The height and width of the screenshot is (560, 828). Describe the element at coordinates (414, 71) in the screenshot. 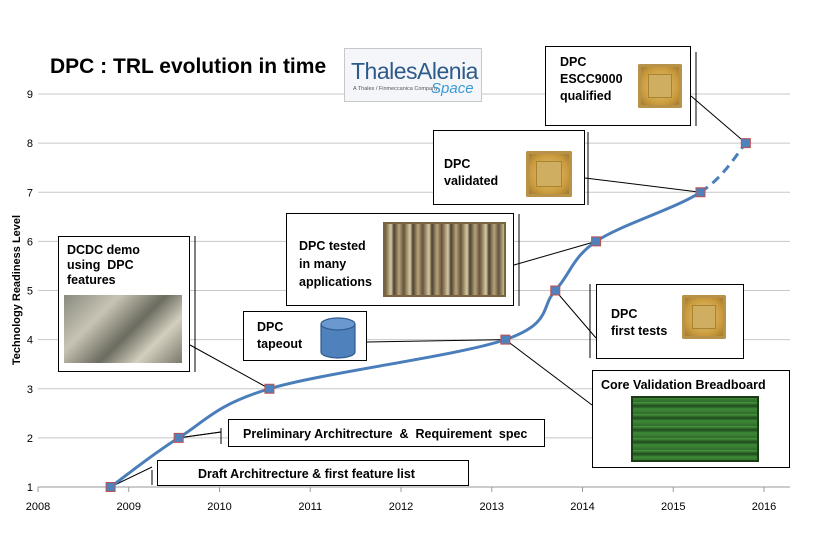

I see `logo-name: ThalesAlenia` at that location.